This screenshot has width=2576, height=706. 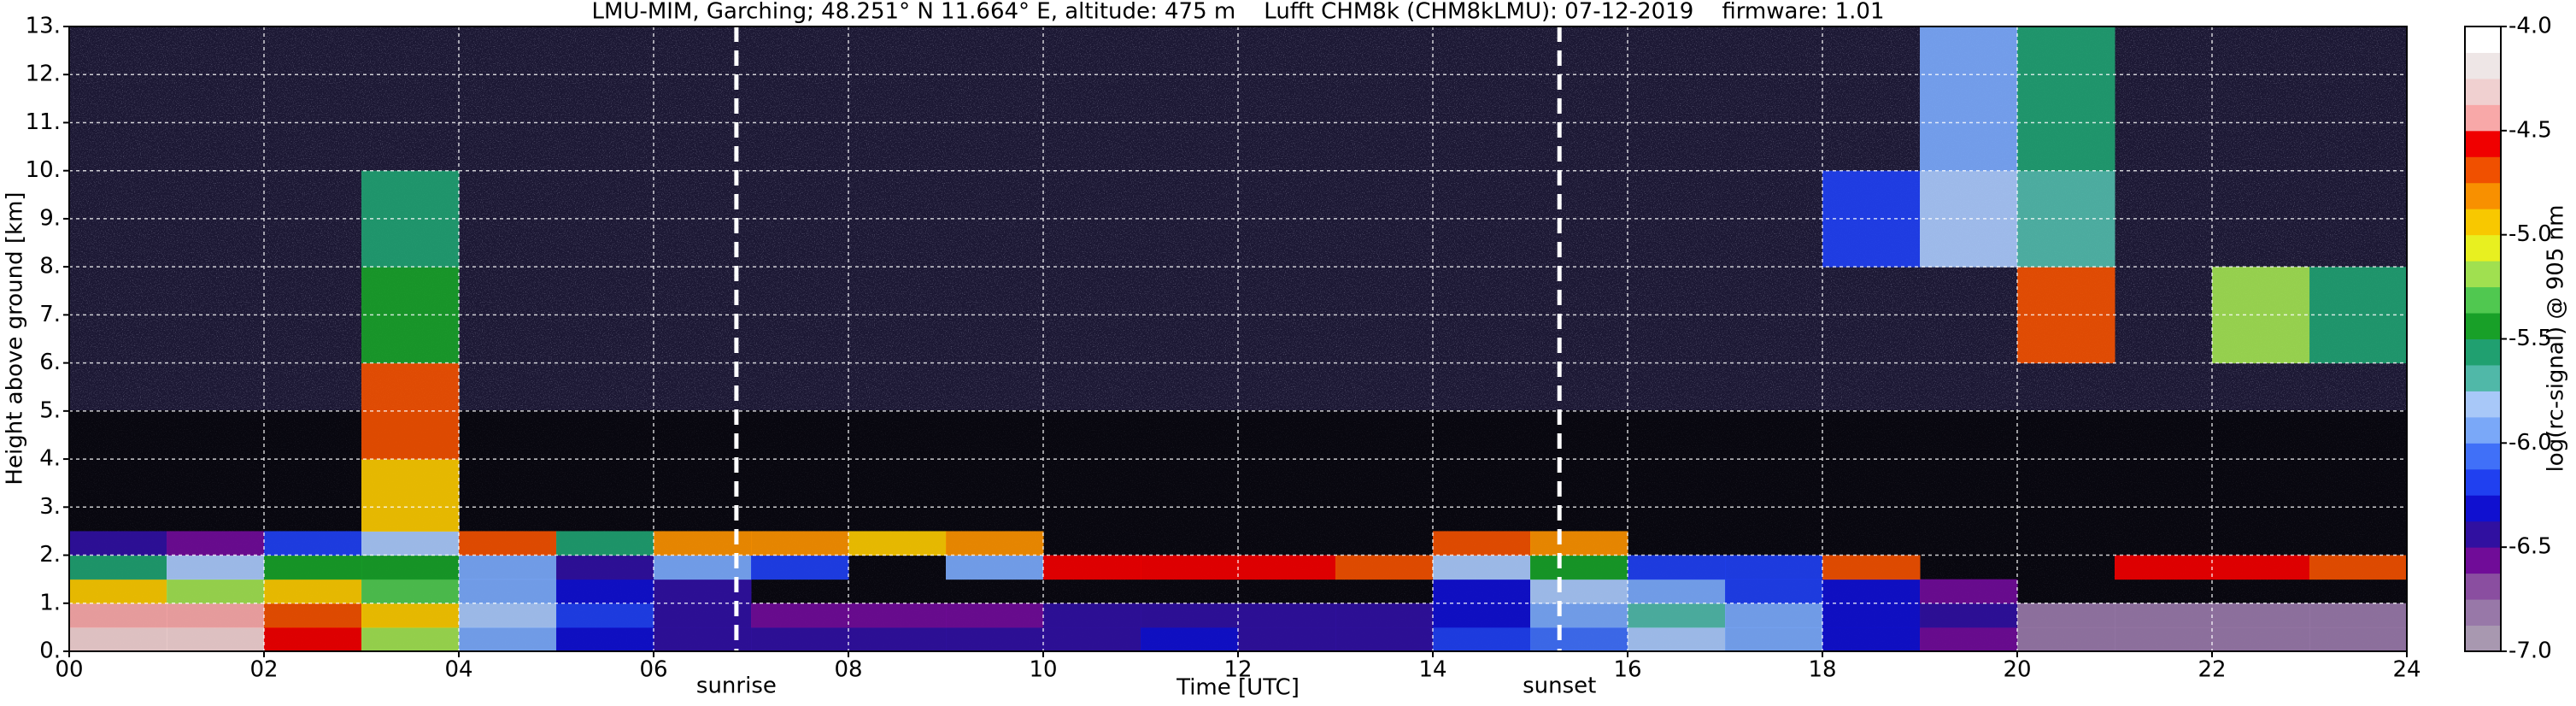 What do you see at coordinates (2530, 26) in the screenshot?
I see `colorbar-tick-label: -4.0` at bounding box center [2530, 26].